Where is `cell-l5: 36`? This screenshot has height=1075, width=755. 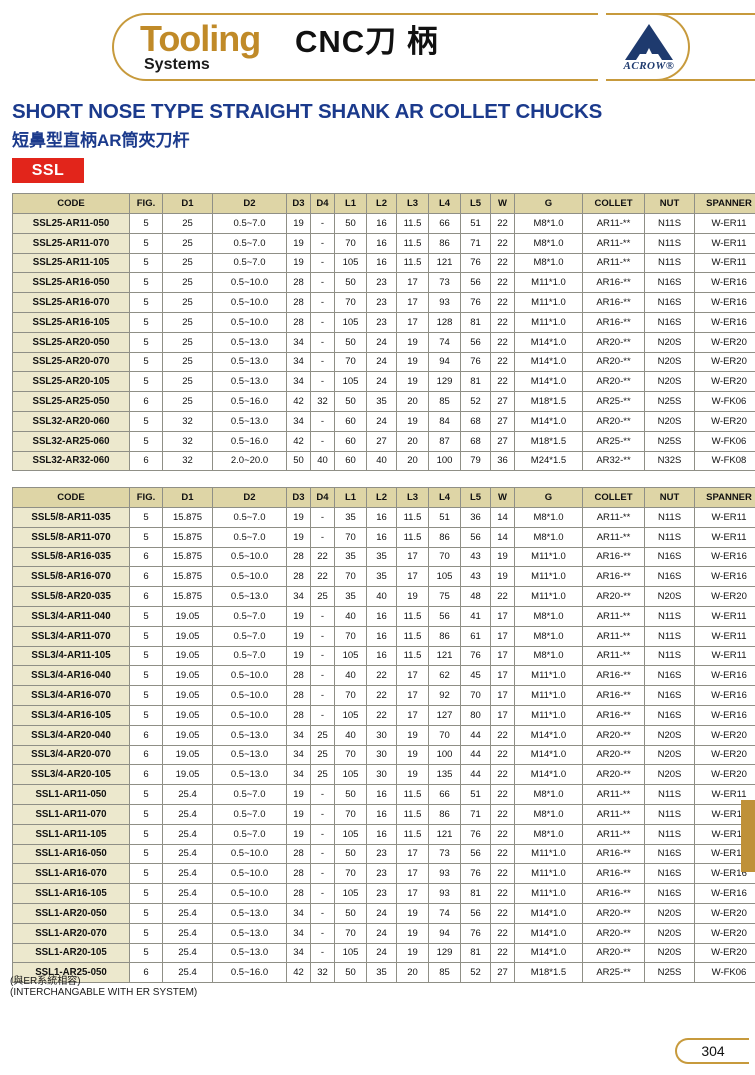
cell-l5: 36 is located at coordinates (475, 517).